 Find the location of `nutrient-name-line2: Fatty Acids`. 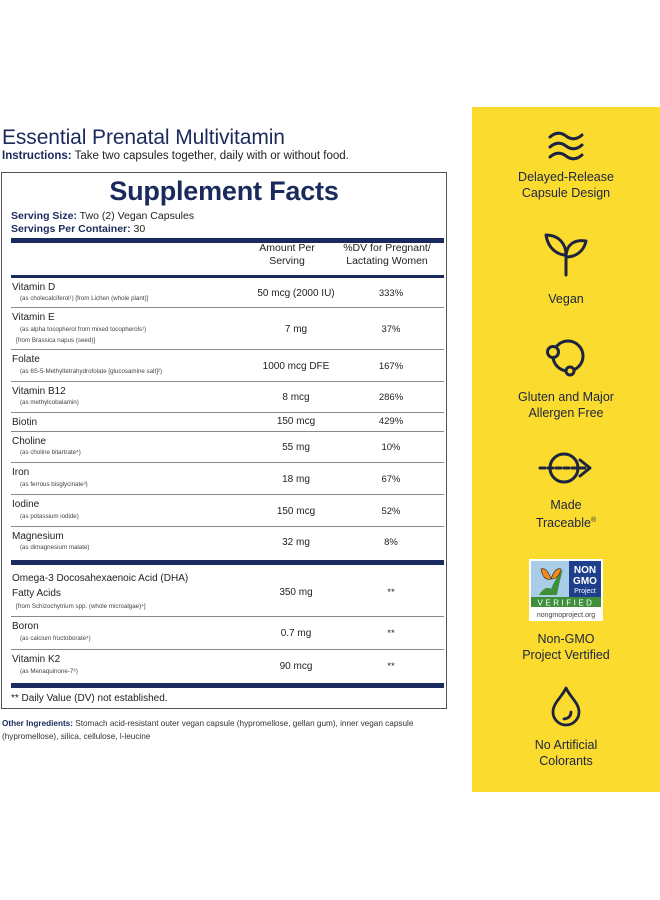

nutrient-name-line2: Fatty Acids is located at coordinates (36, 593).